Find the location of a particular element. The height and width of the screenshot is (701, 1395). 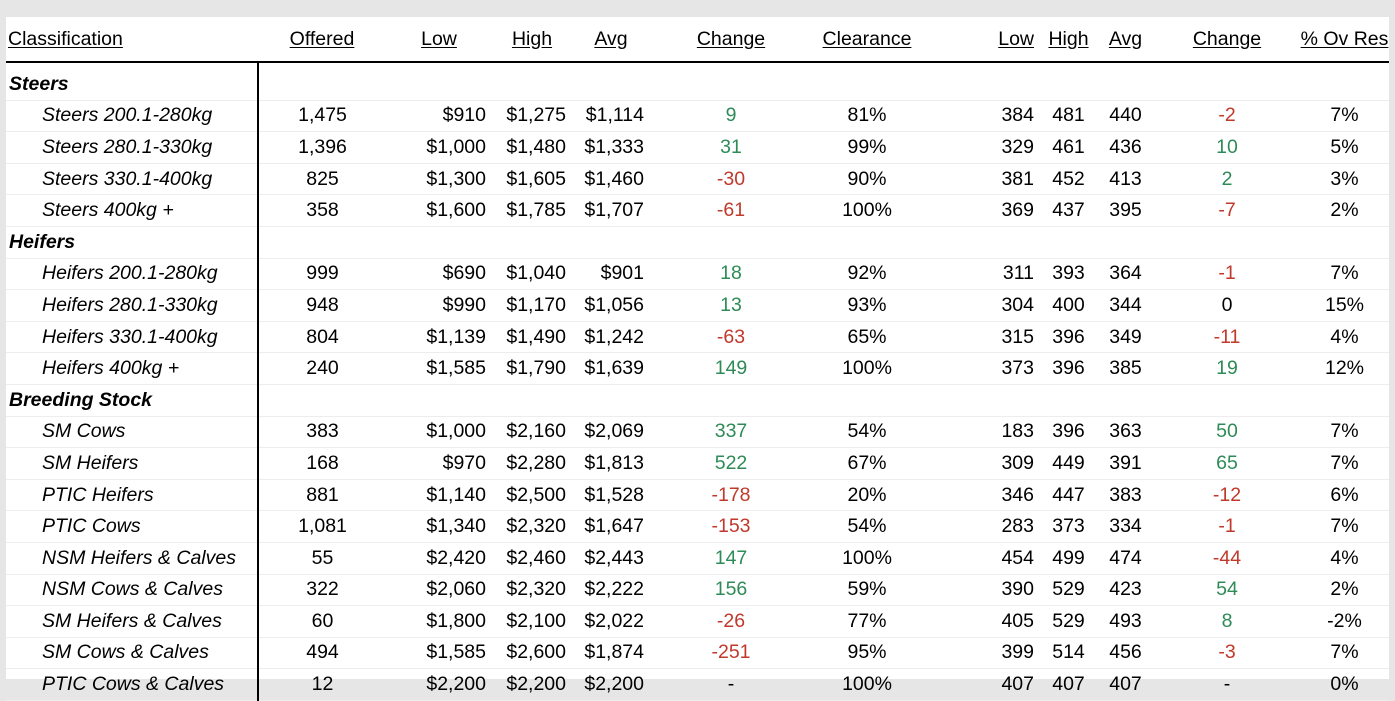

high-price-cell: $2,500 is located at coordinates (536, 494).